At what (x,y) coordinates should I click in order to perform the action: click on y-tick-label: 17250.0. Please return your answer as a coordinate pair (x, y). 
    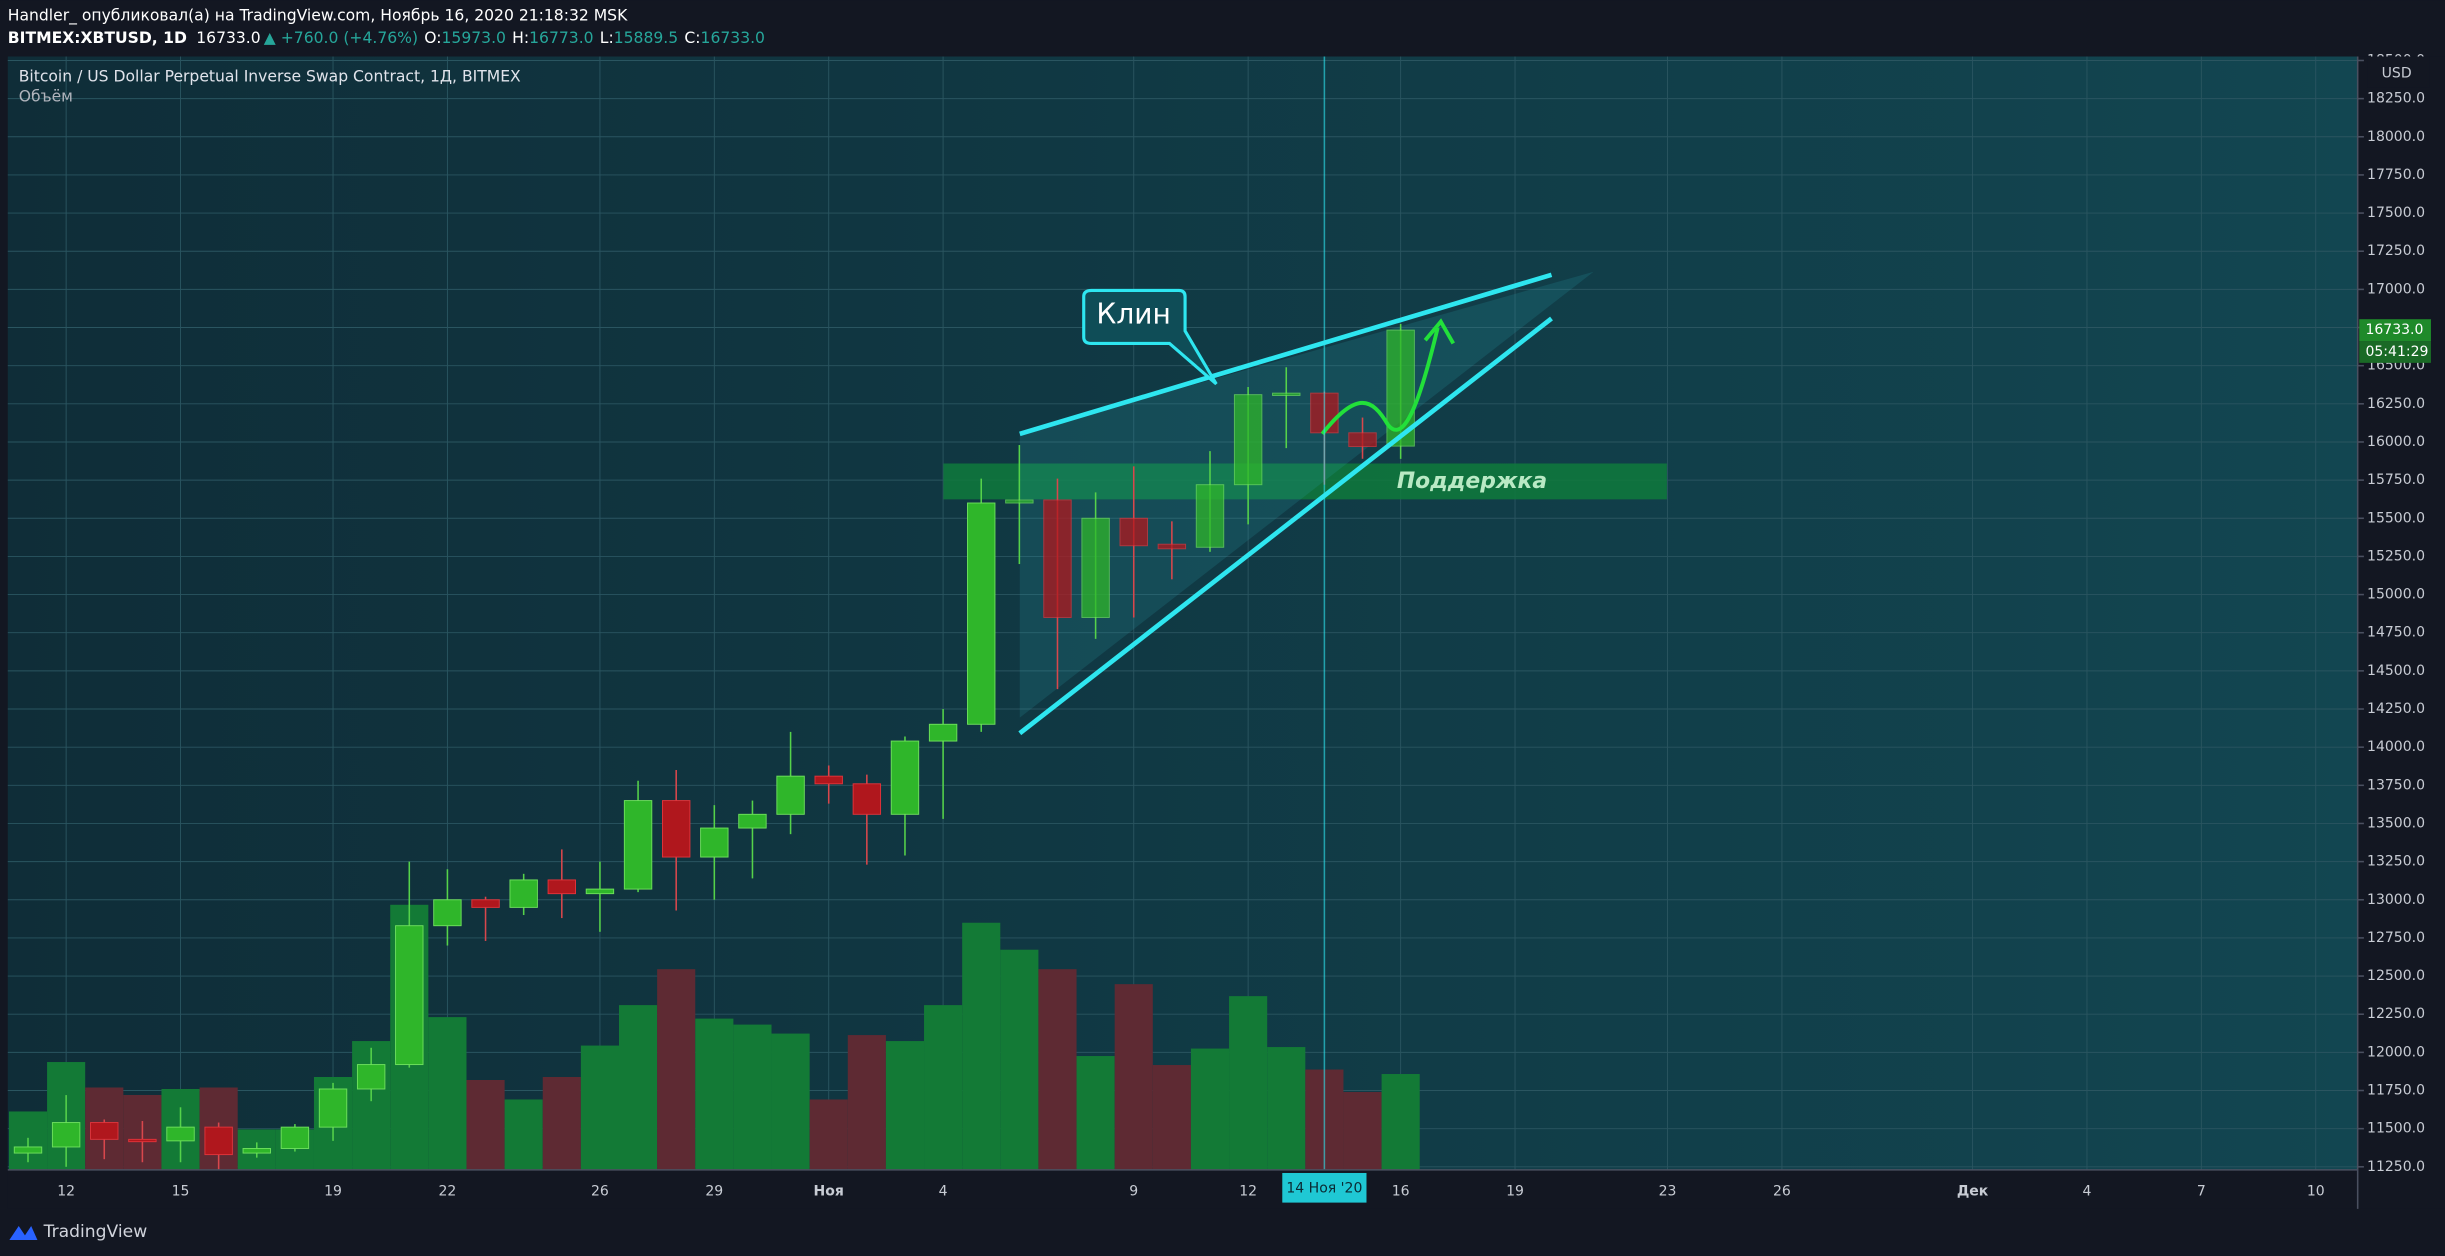
    Looking at the image, I should click on (2396, 251).